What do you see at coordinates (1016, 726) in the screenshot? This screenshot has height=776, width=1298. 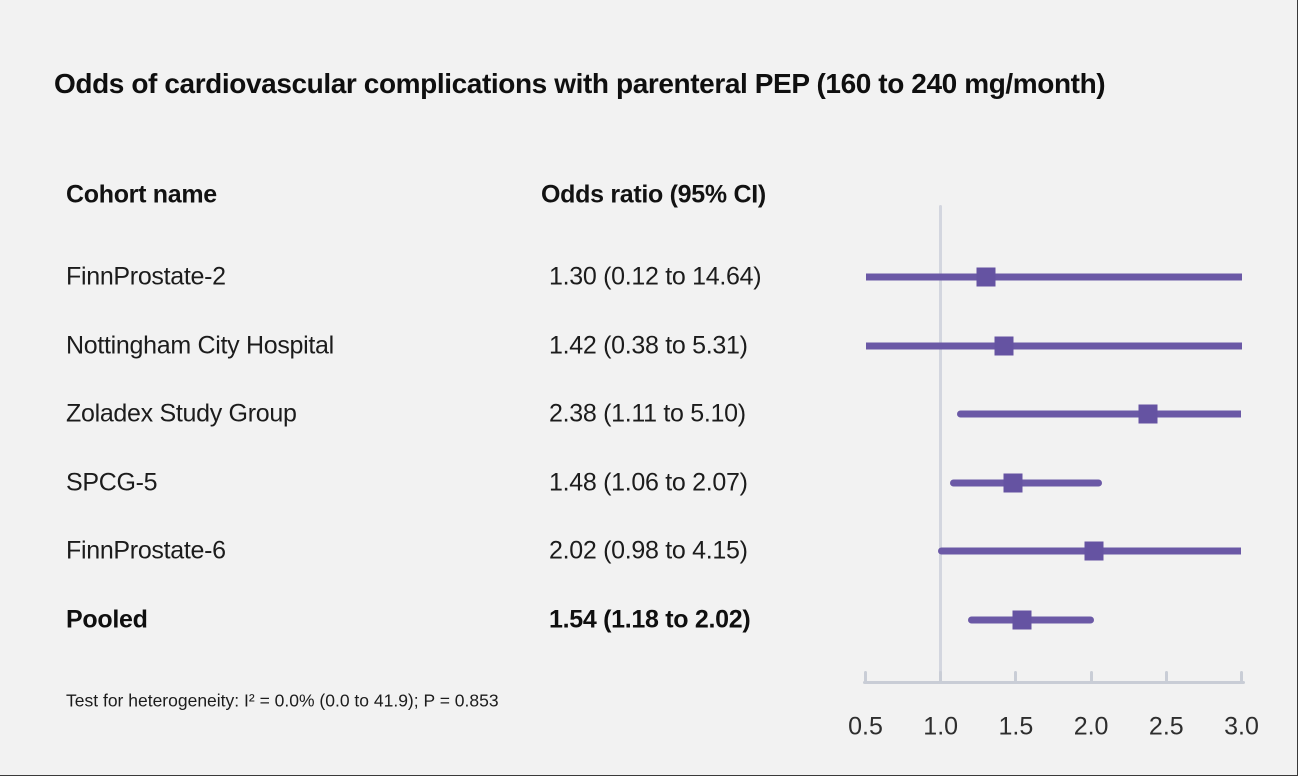 I see `x-axis-tick-label: 1.5` at bounding box center [1016, 726].